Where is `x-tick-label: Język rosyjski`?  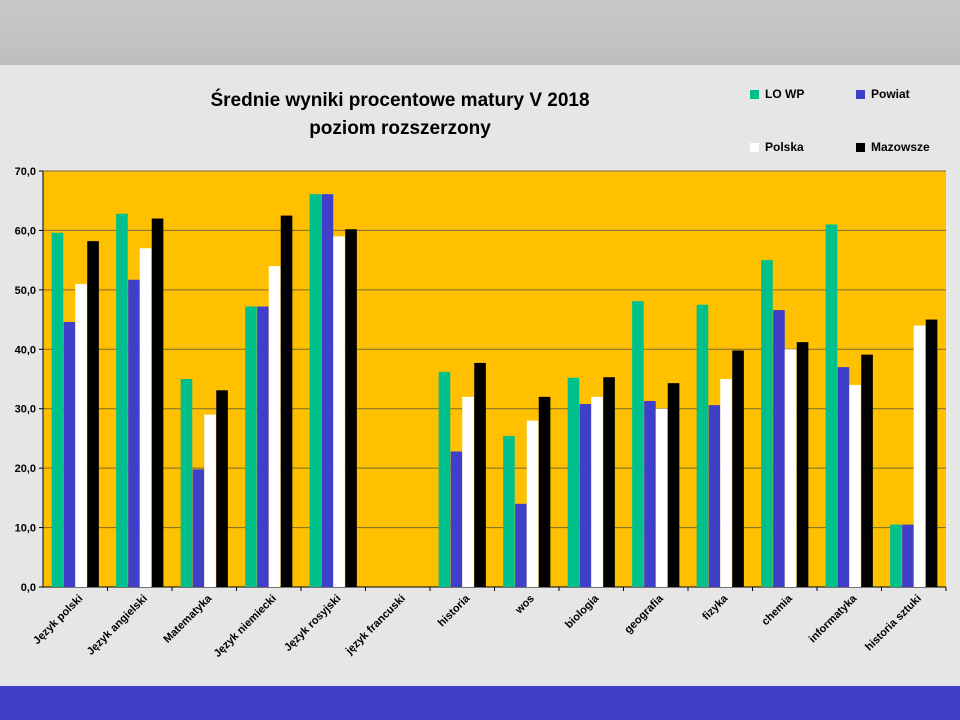 x-tick-label: Język rosyjski is located at coordinates (312, 623).